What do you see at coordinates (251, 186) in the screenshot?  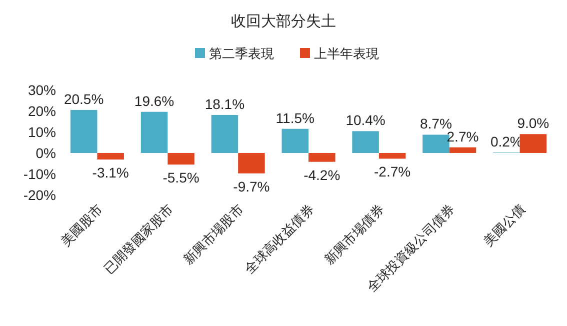 I see `data-label: -9.7%` at bounding box center [251, 186].